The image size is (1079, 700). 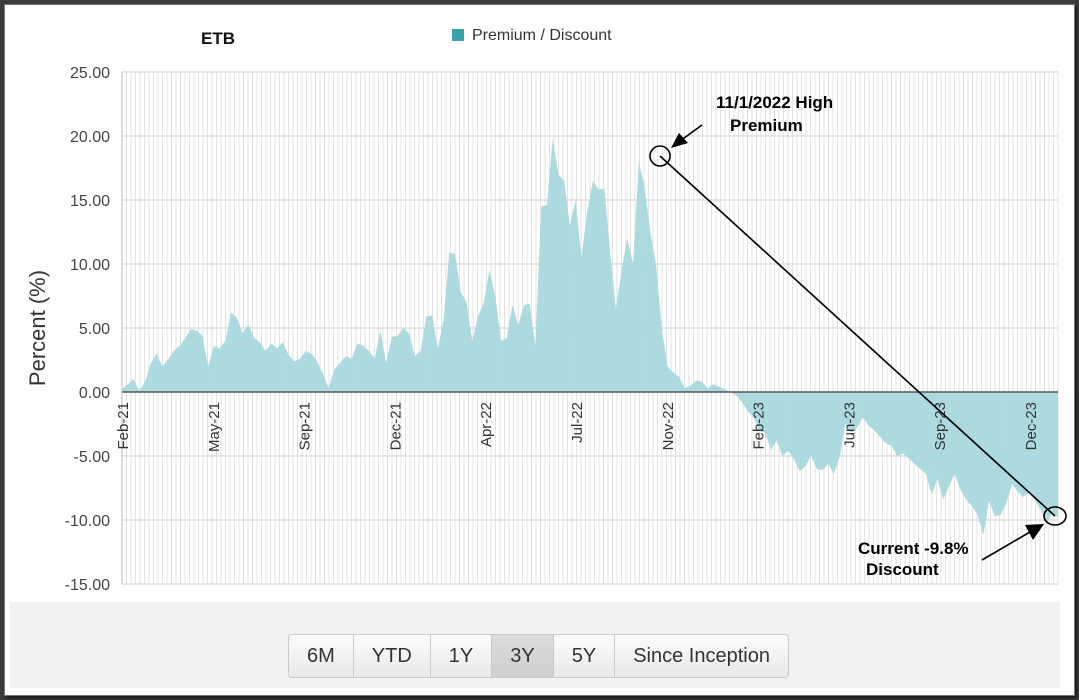 What do you see at coordinates (123, 426) in the screenshot?
I see `x-tick-label: Feb-21` at bounding box center [123, 426].